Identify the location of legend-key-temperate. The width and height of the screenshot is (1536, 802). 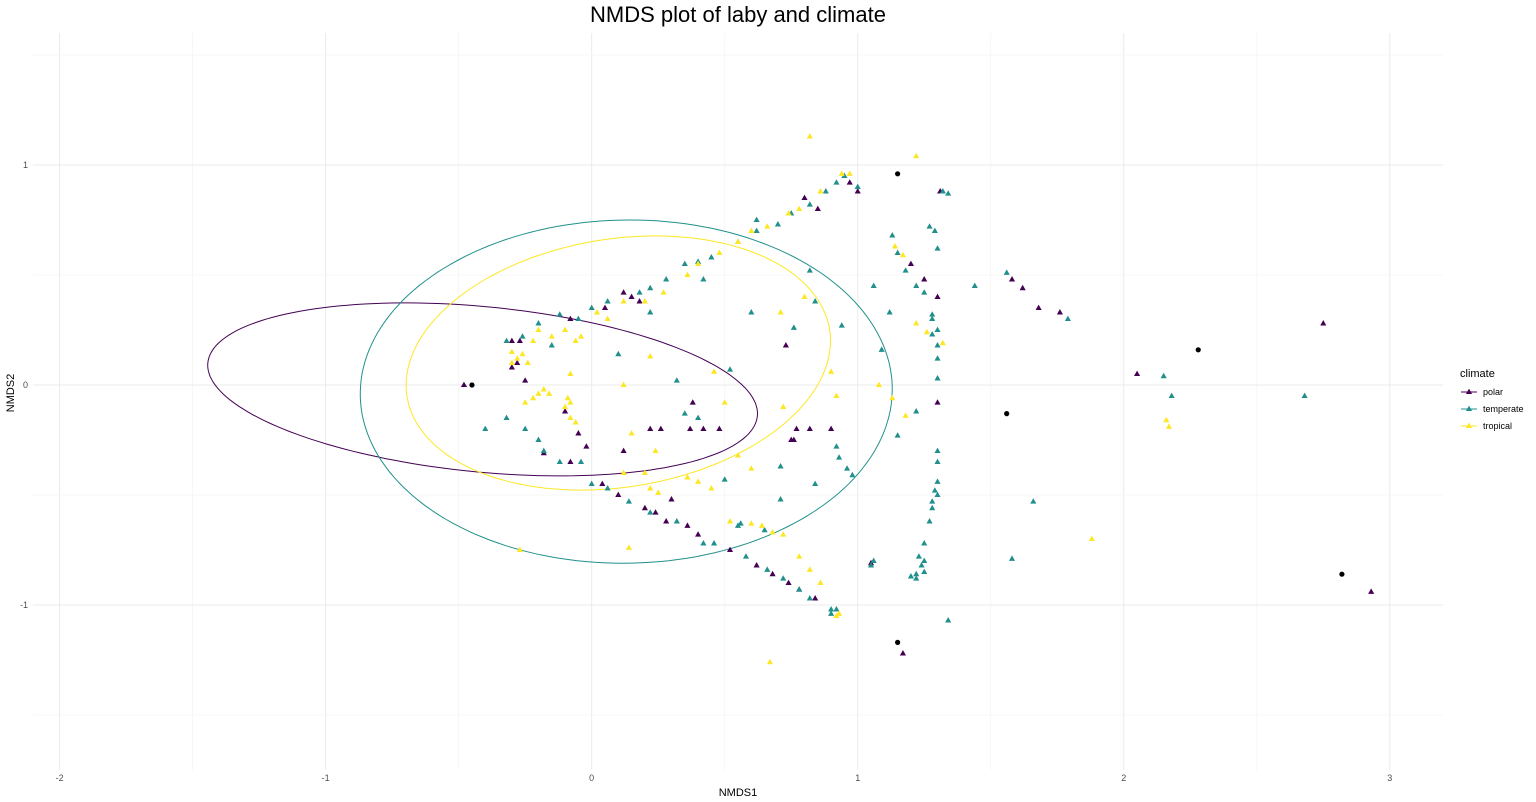
(1469, 408).